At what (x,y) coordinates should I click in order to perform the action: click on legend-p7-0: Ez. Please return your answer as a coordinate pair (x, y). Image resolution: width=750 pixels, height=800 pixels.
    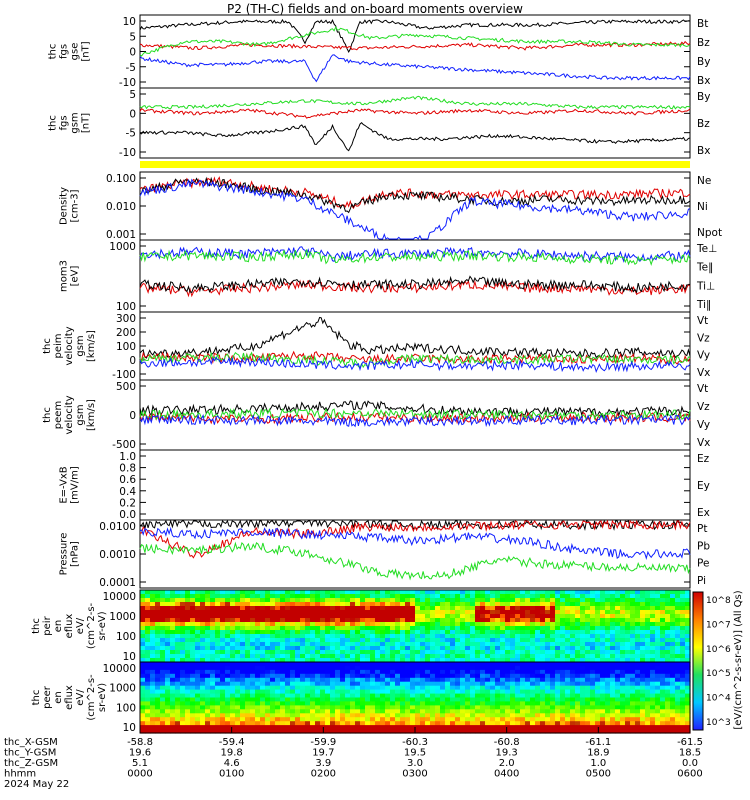
    Looking at the image, I should click on (703, 459).